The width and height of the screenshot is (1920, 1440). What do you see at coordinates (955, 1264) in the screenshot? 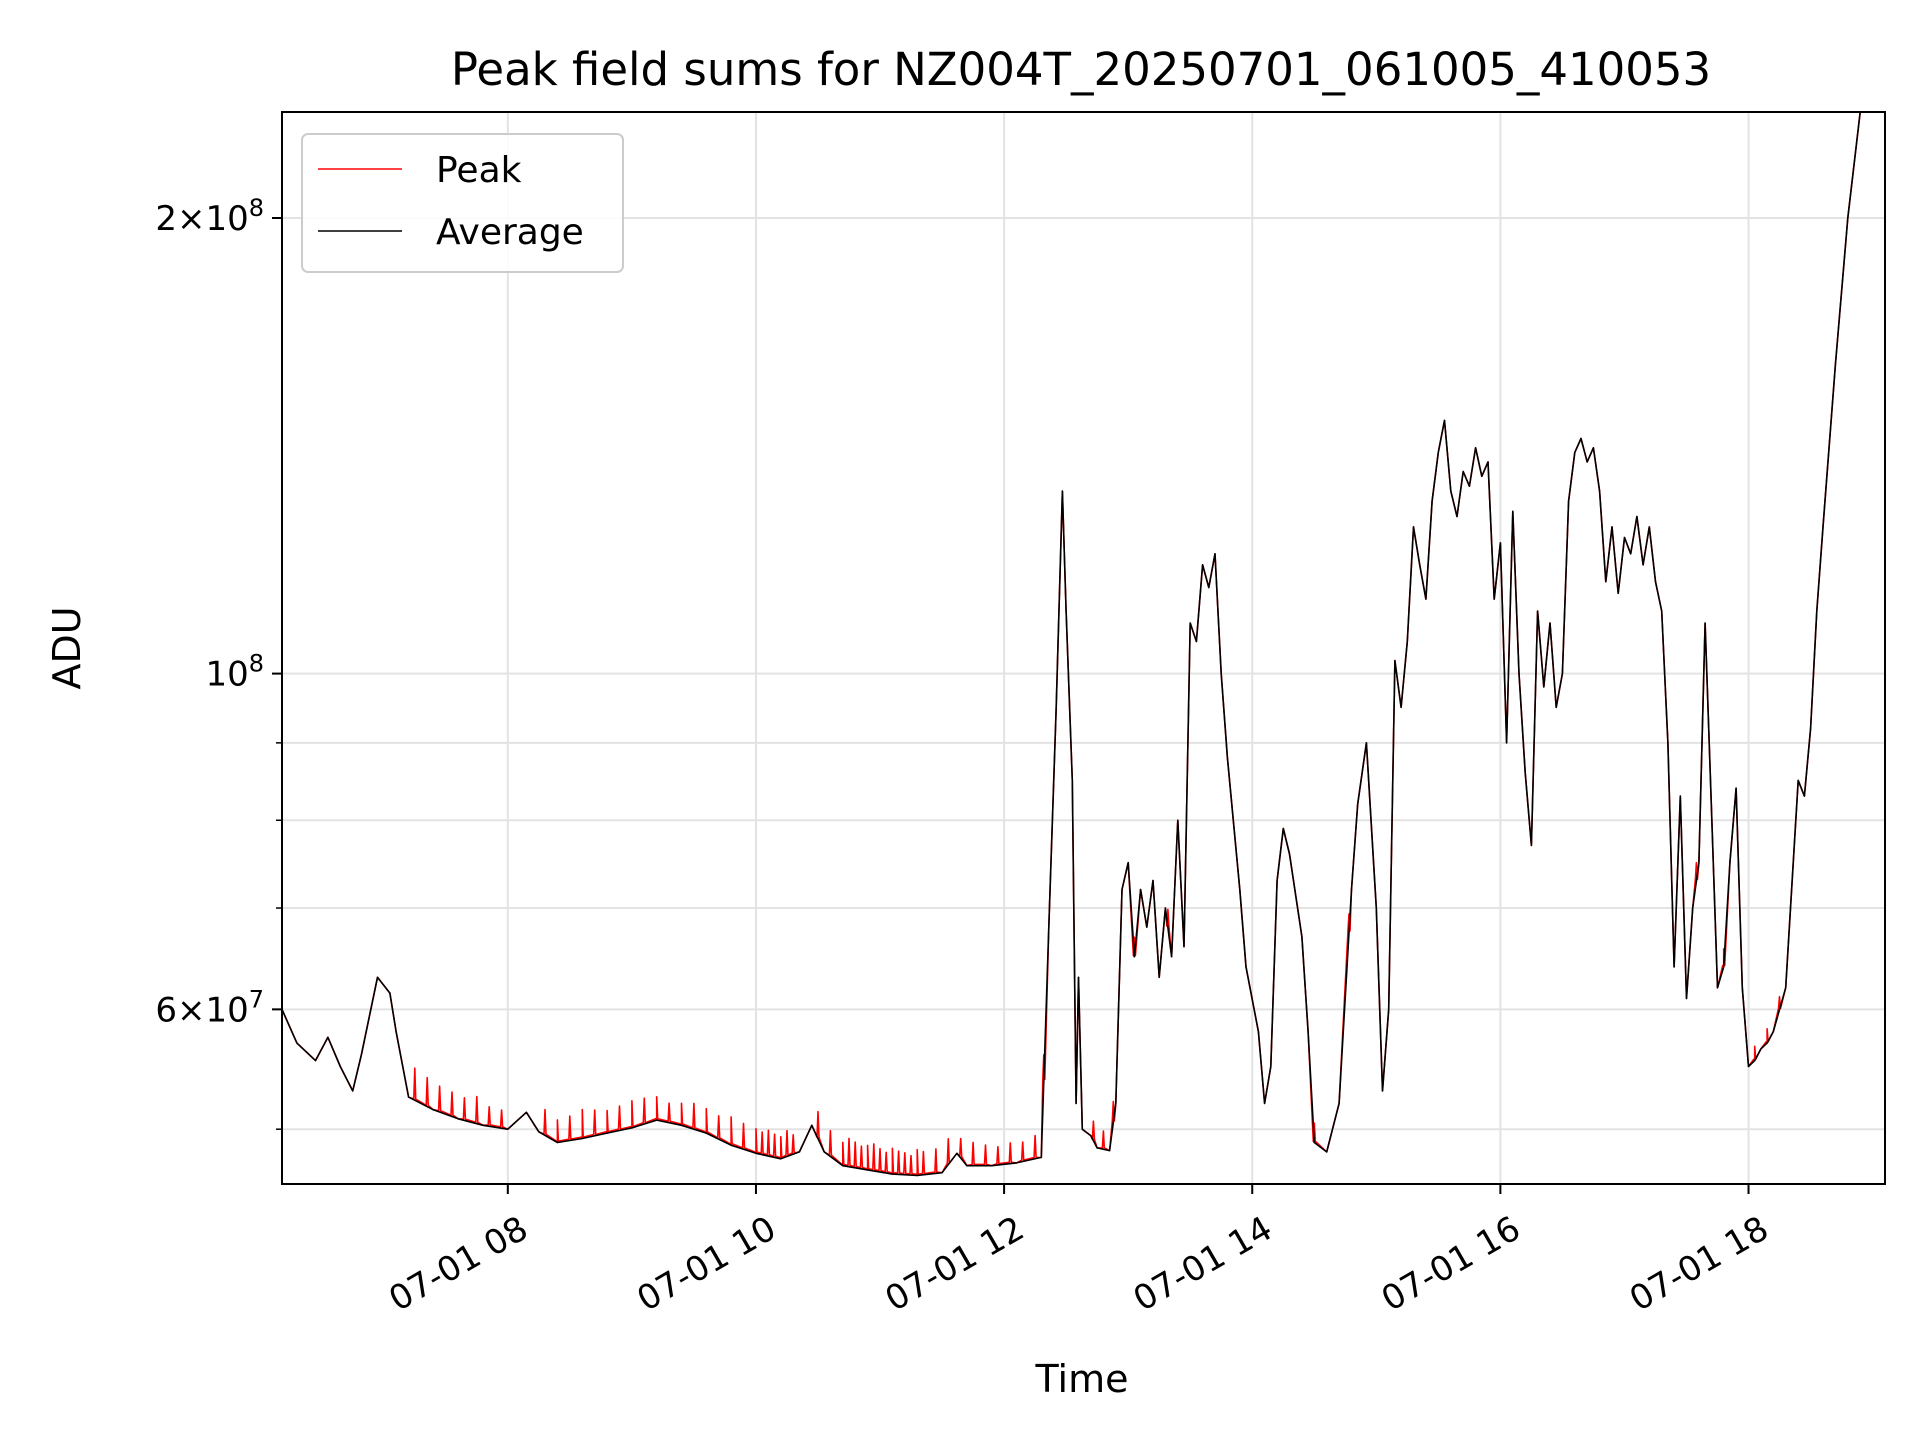
I see `x-tick-label: 07-01 12` at bounding box center [955, 1264].